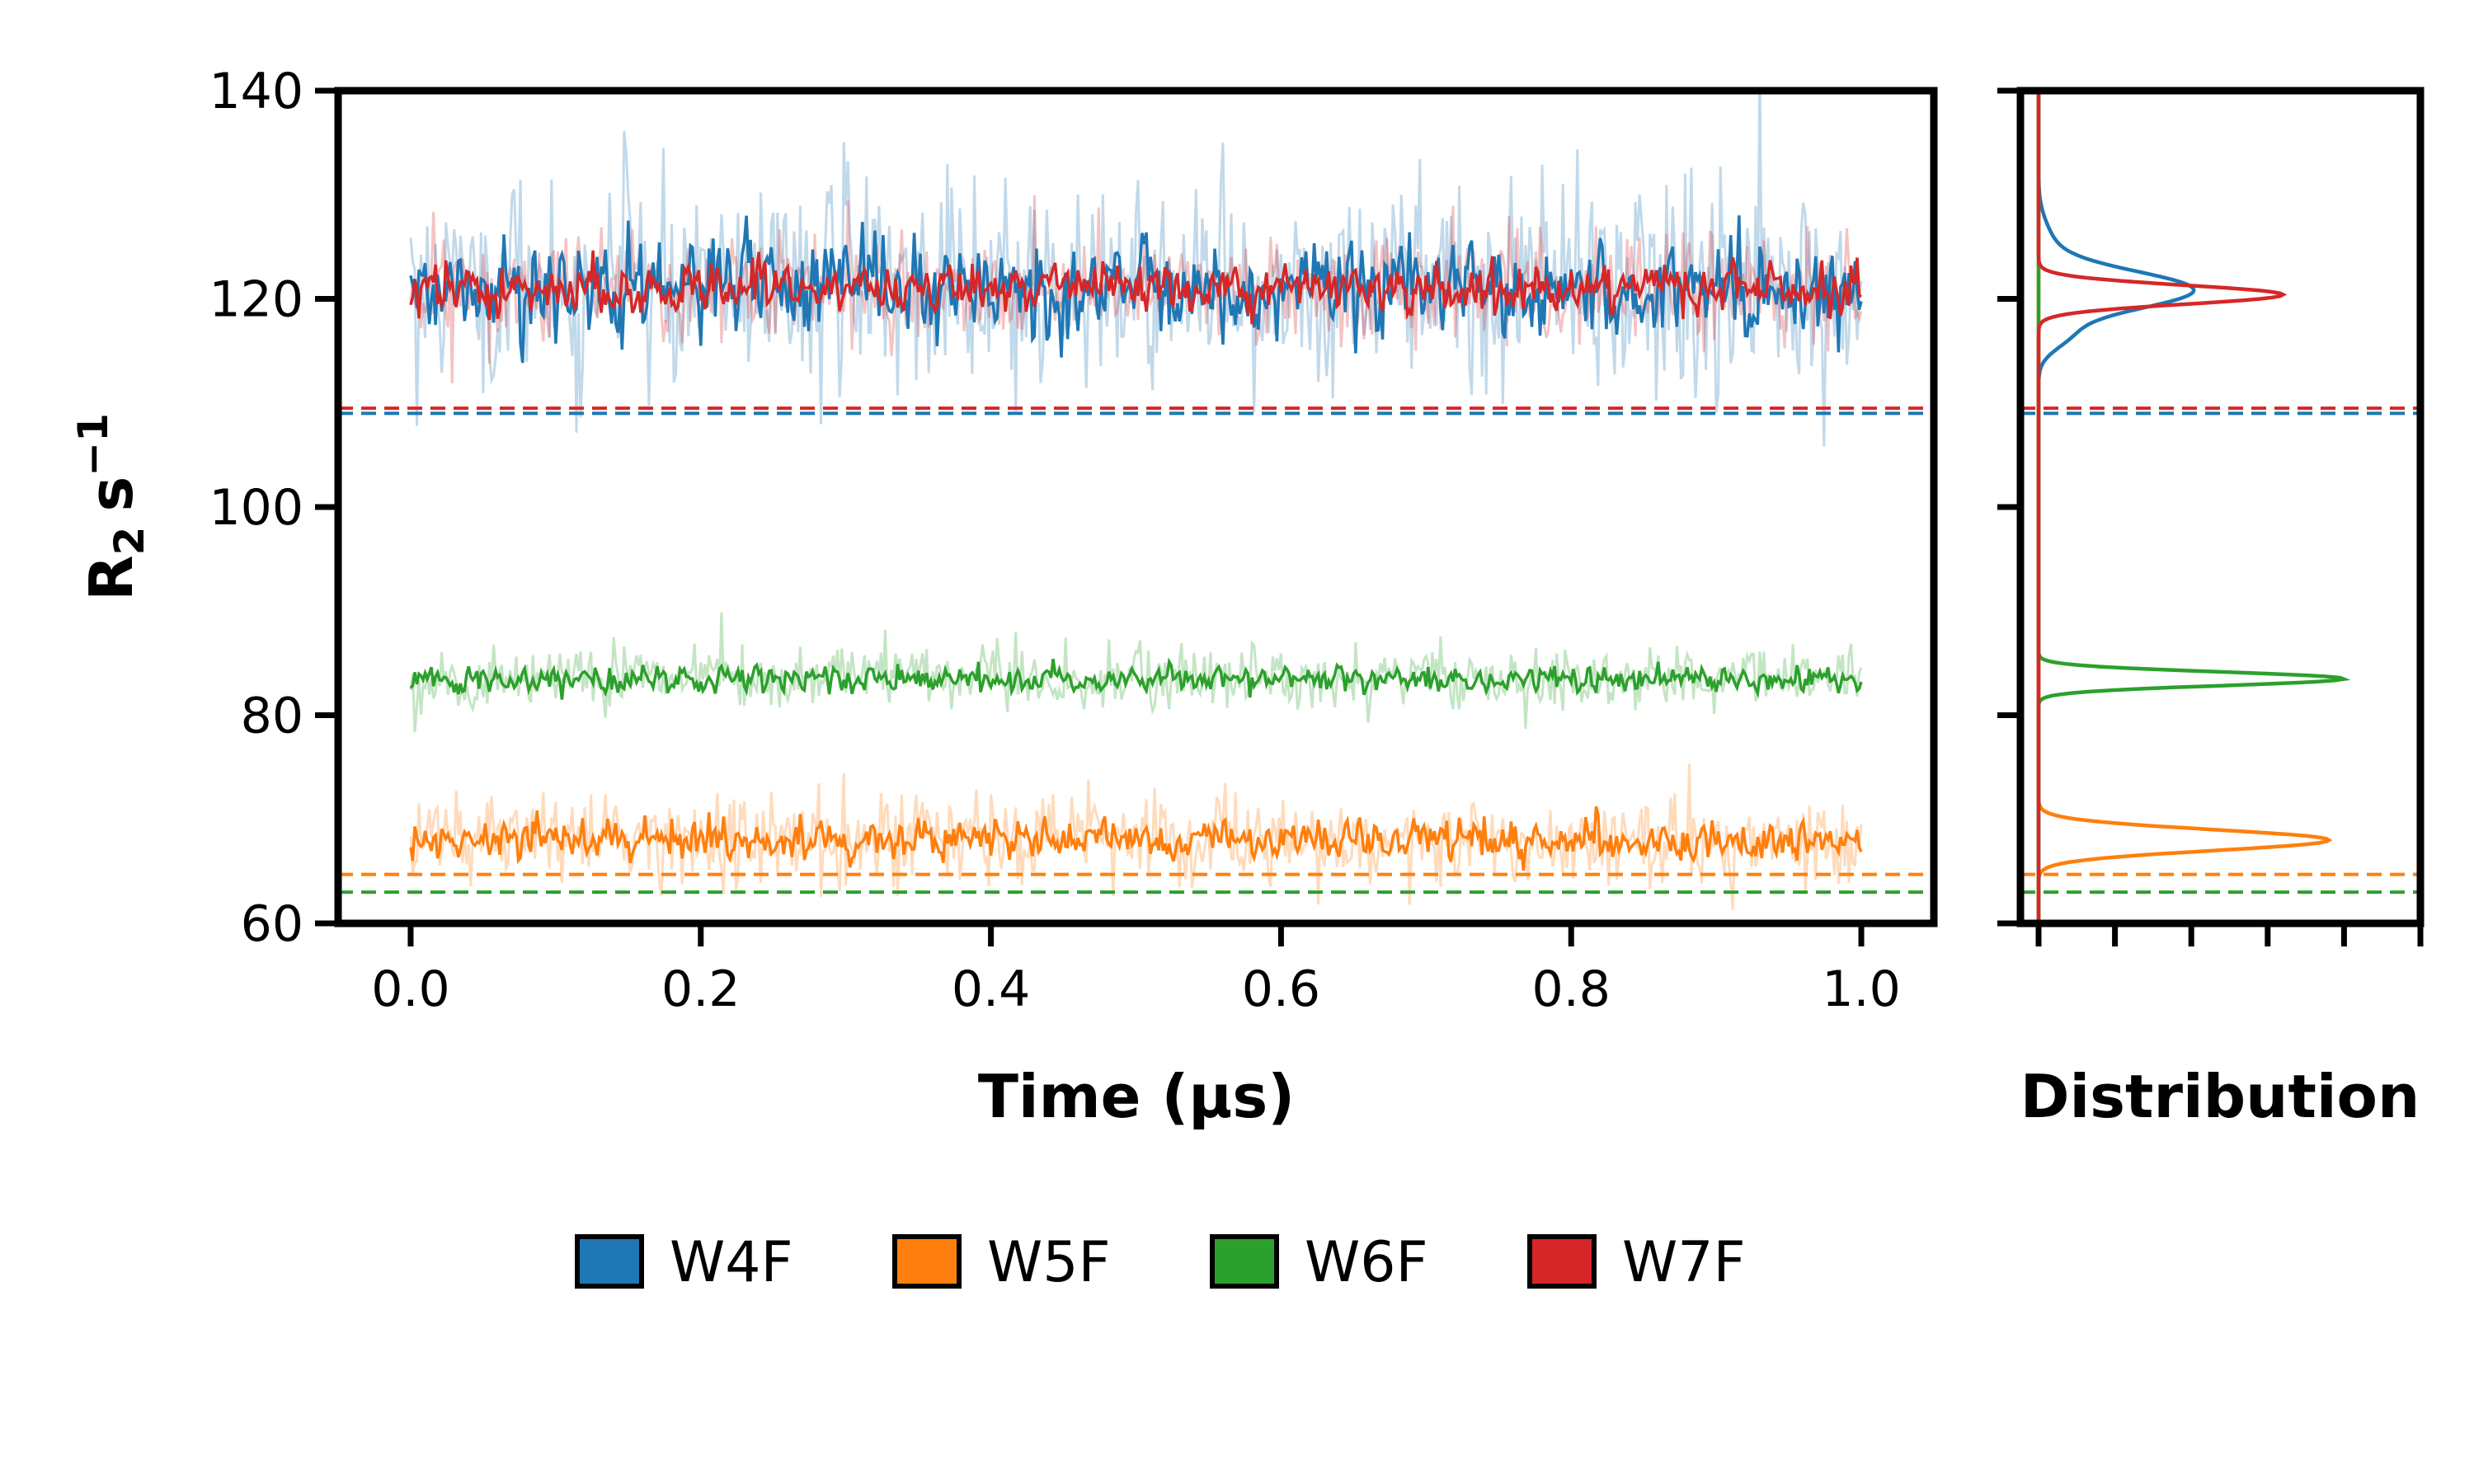 The image size is (2474, 1484). I want to click on distribution-plot: Distribution, so click(2211, 609).